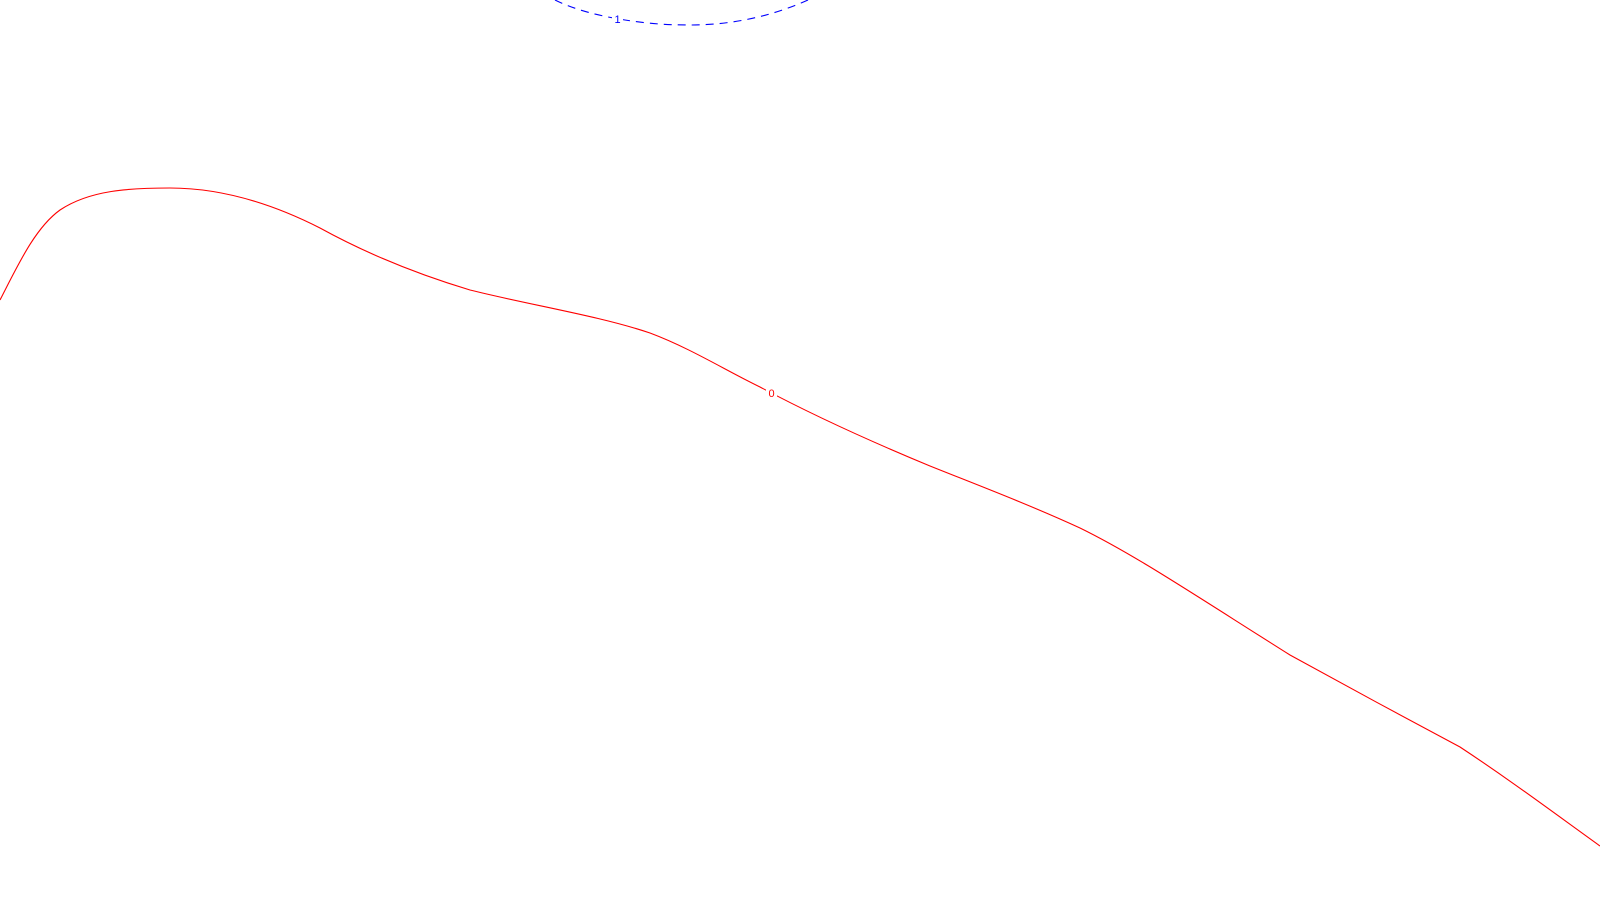 This screenshot has width=1600, height=900. I want to click on contour-label-0: 0, so click(771, 394).